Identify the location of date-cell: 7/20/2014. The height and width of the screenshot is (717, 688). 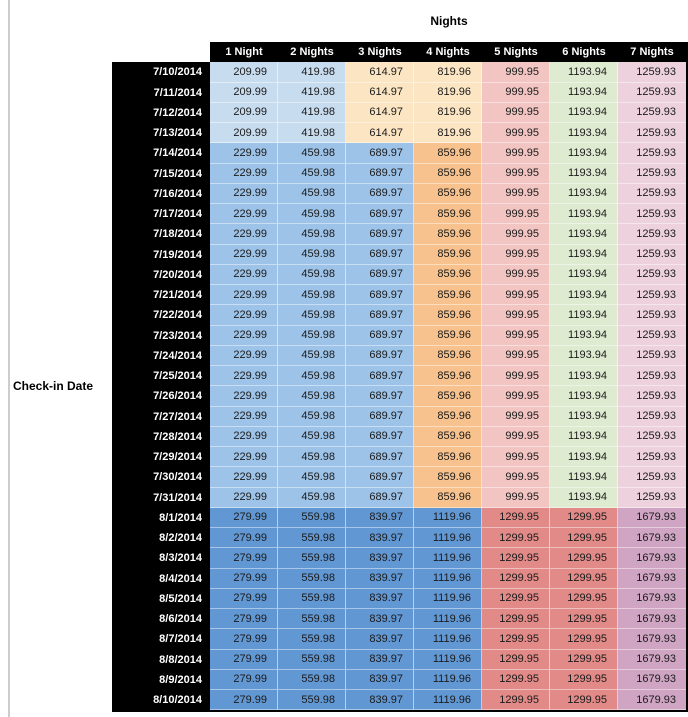
(161, 274).